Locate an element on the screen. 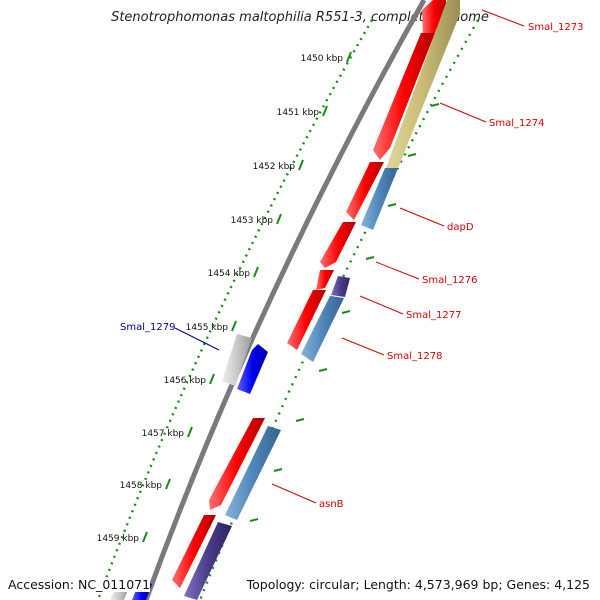  tick-label: 1458 kbp is located at coordinates (141, 486).